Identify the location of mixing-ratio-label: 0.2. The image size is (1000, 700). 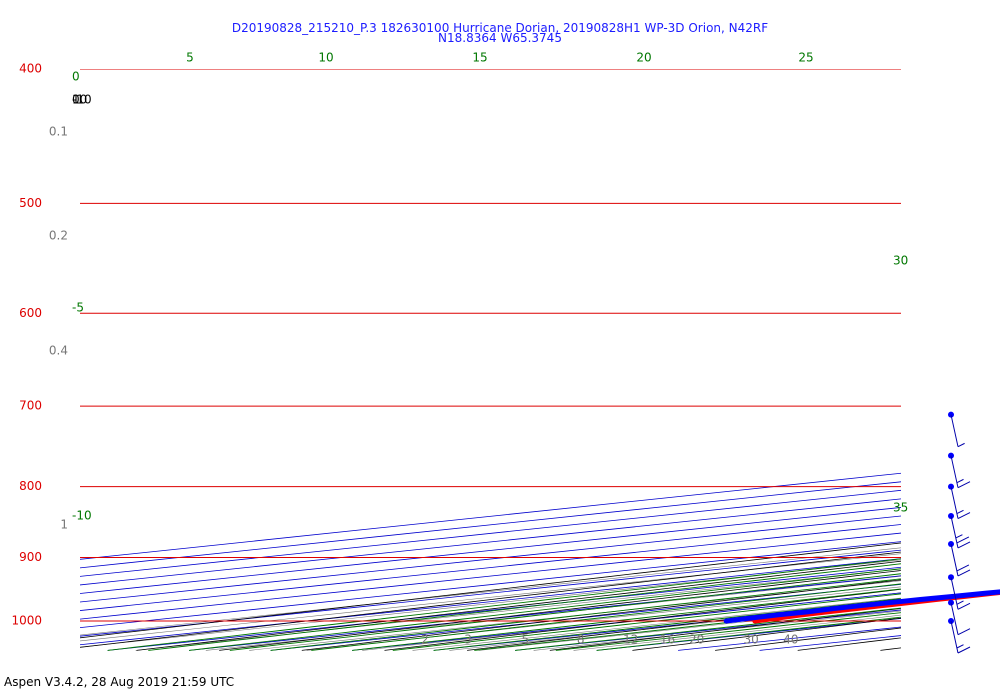
(58, 236).